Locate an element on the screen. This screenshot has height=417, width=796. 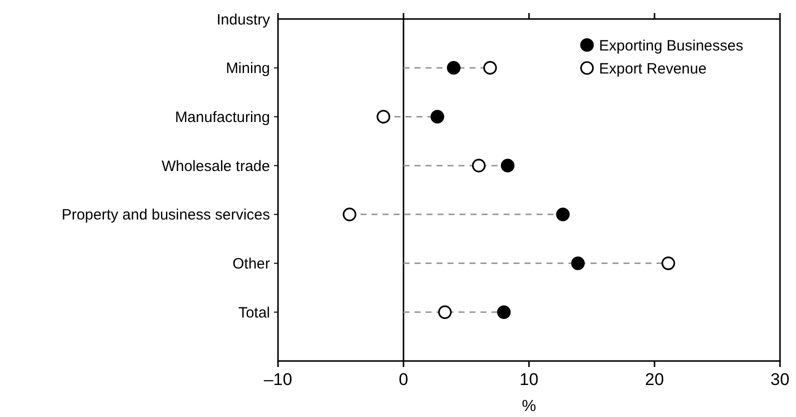
x-tick-label: 10 is located at coordinates (529, 379).